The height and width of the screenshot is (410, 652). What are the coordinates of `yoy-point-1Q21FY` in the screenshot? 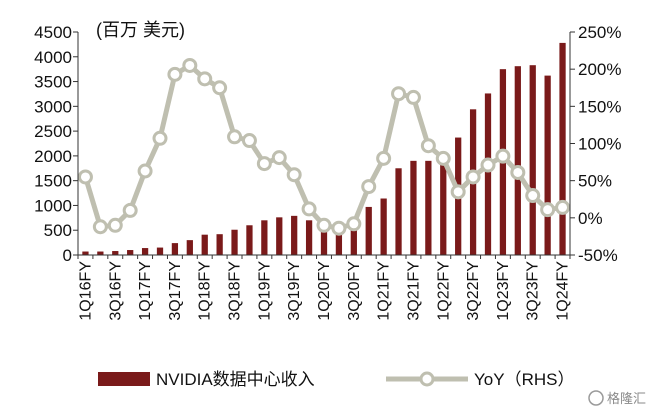 It's located at (384, 158).